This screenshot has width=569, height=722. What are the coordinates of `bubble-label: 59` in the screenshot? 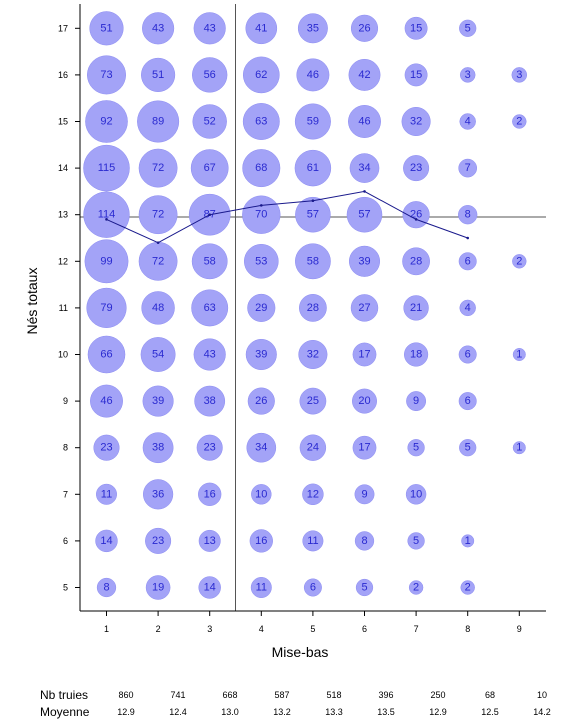 It's located at (313, 122).